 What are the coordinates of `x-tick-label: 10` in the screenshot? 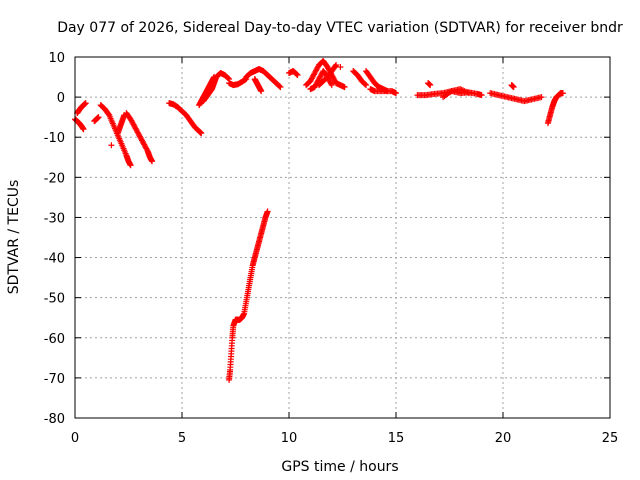 It's located at (289, 438).